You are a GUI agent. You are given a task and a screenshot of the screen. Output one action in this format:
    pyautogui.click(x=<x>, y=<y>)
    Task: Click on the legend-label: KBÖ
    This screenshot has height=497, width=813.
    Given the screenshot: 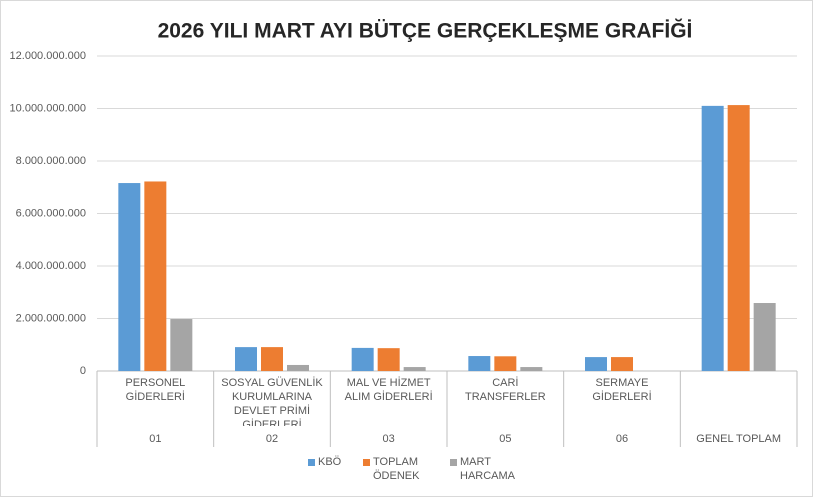 What is the action you would take?
    pyautogui.click(x=330, y=462)
    